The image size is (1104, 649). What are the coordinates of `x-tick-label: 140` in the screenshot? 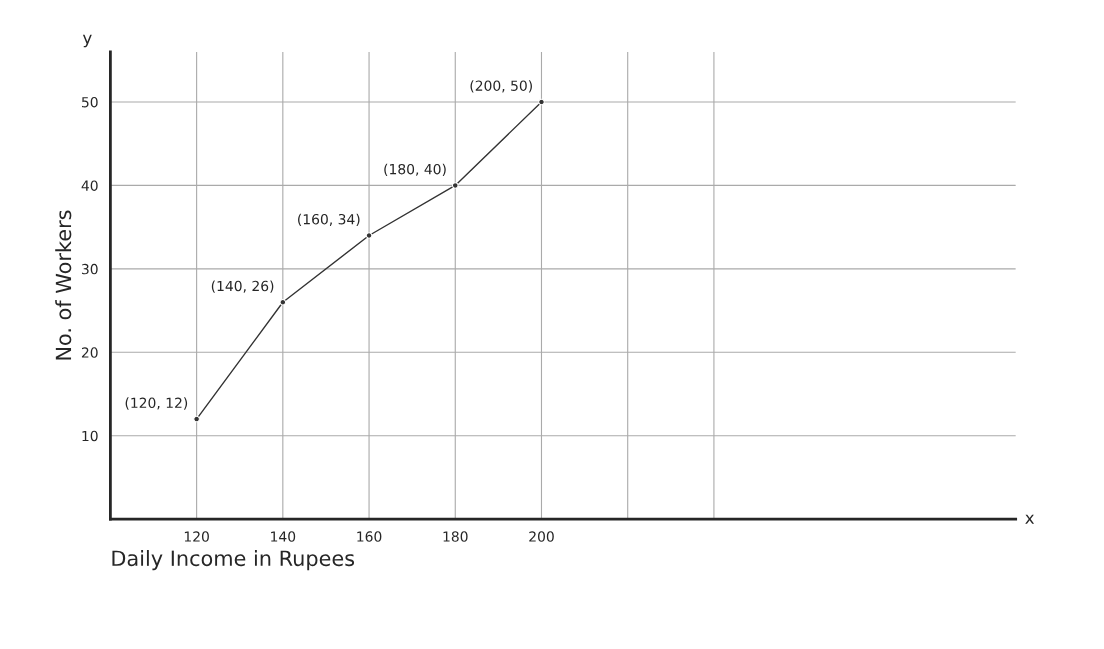 It's located at (283, 536).